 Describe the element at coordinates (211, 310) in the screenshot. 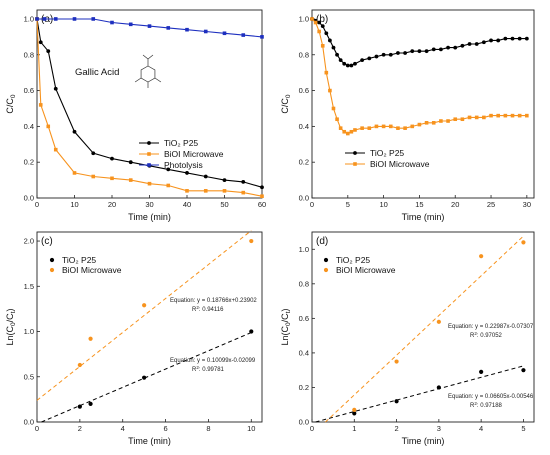

I see `r-squared-value: : 0.94116` at that location.